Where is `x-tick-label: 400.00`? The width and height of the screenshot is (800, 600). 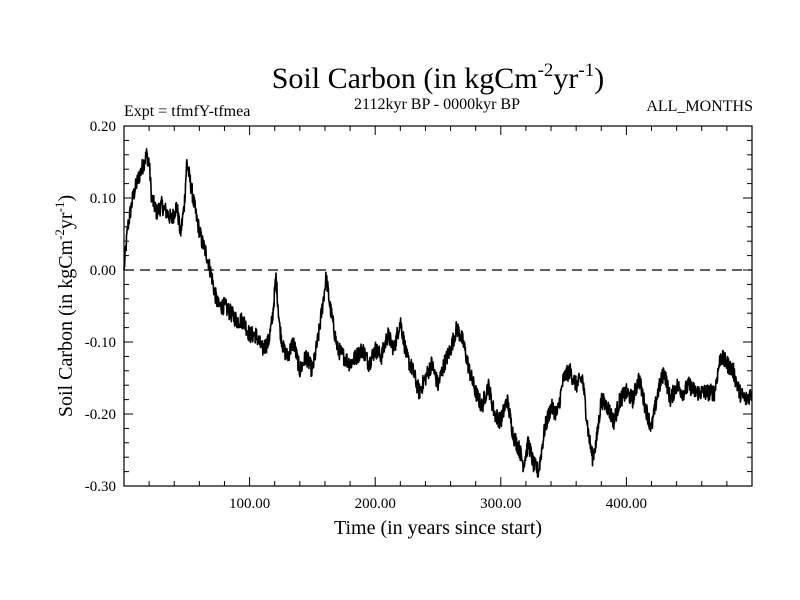 x-tick-label: 400.00 is located at coordinates (626, 504).